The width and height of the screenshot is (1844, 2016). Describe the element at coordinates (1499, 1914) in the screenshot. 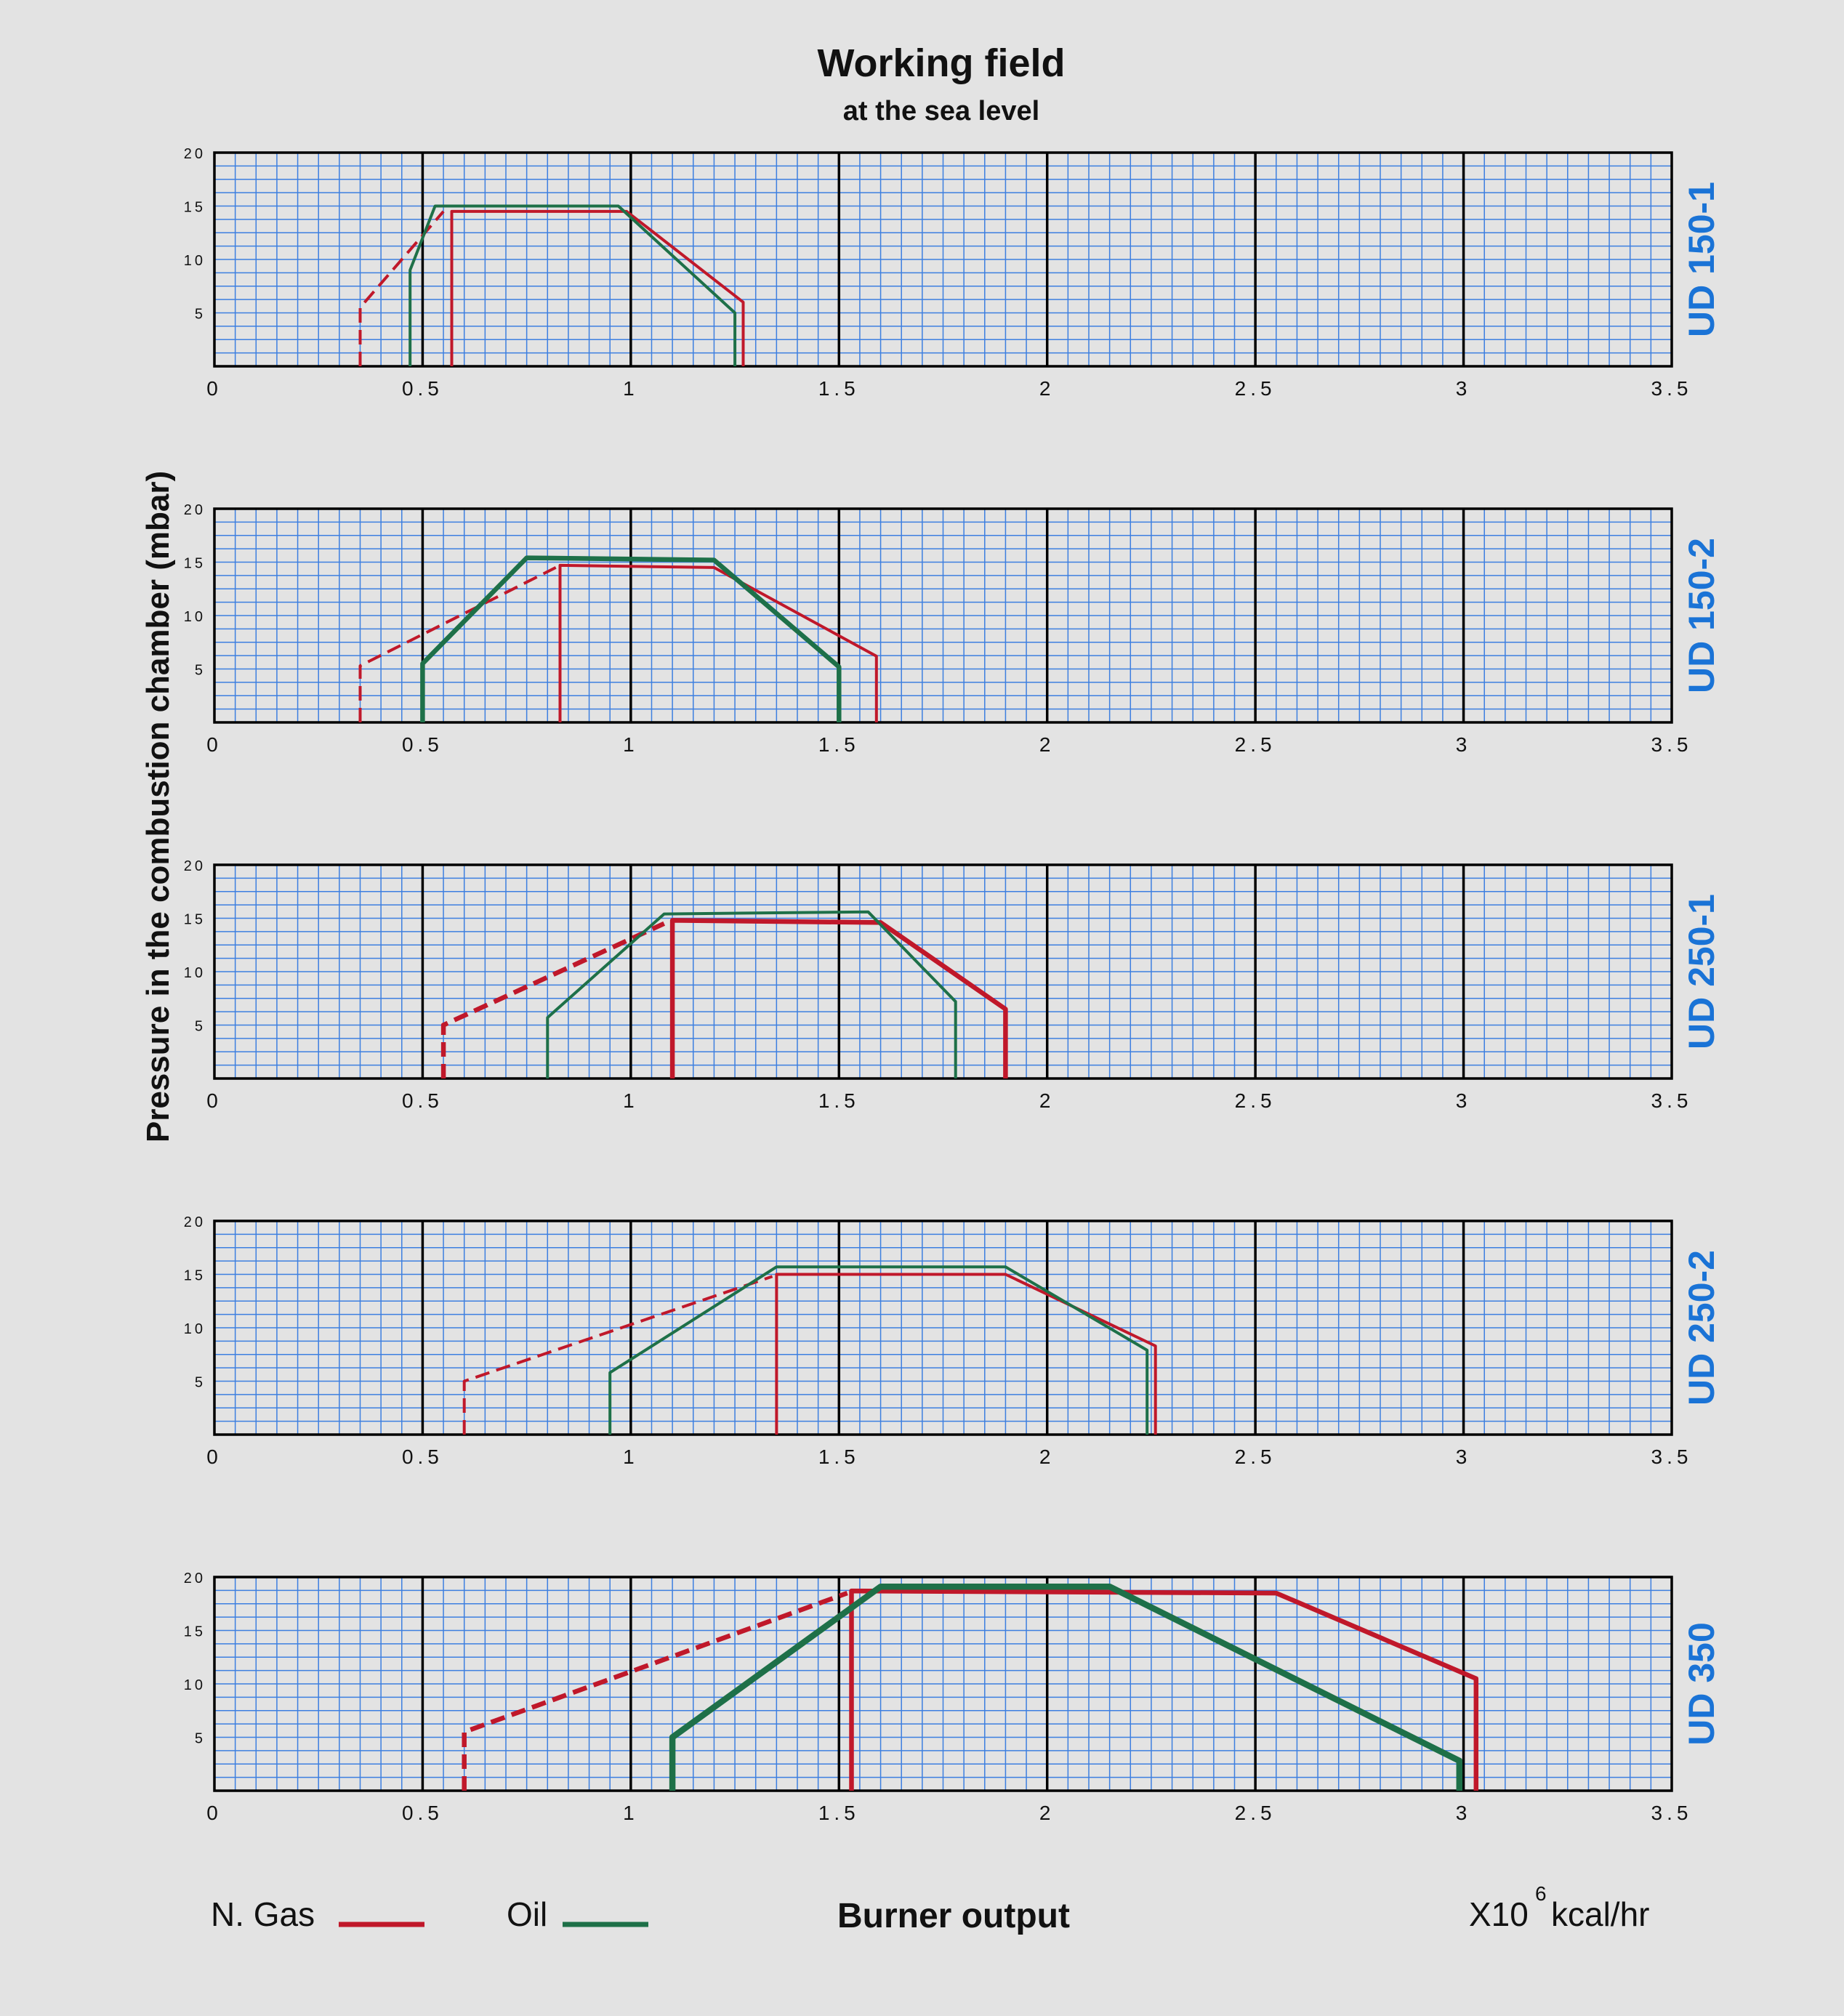

I see `unit-base: X10` at that location.